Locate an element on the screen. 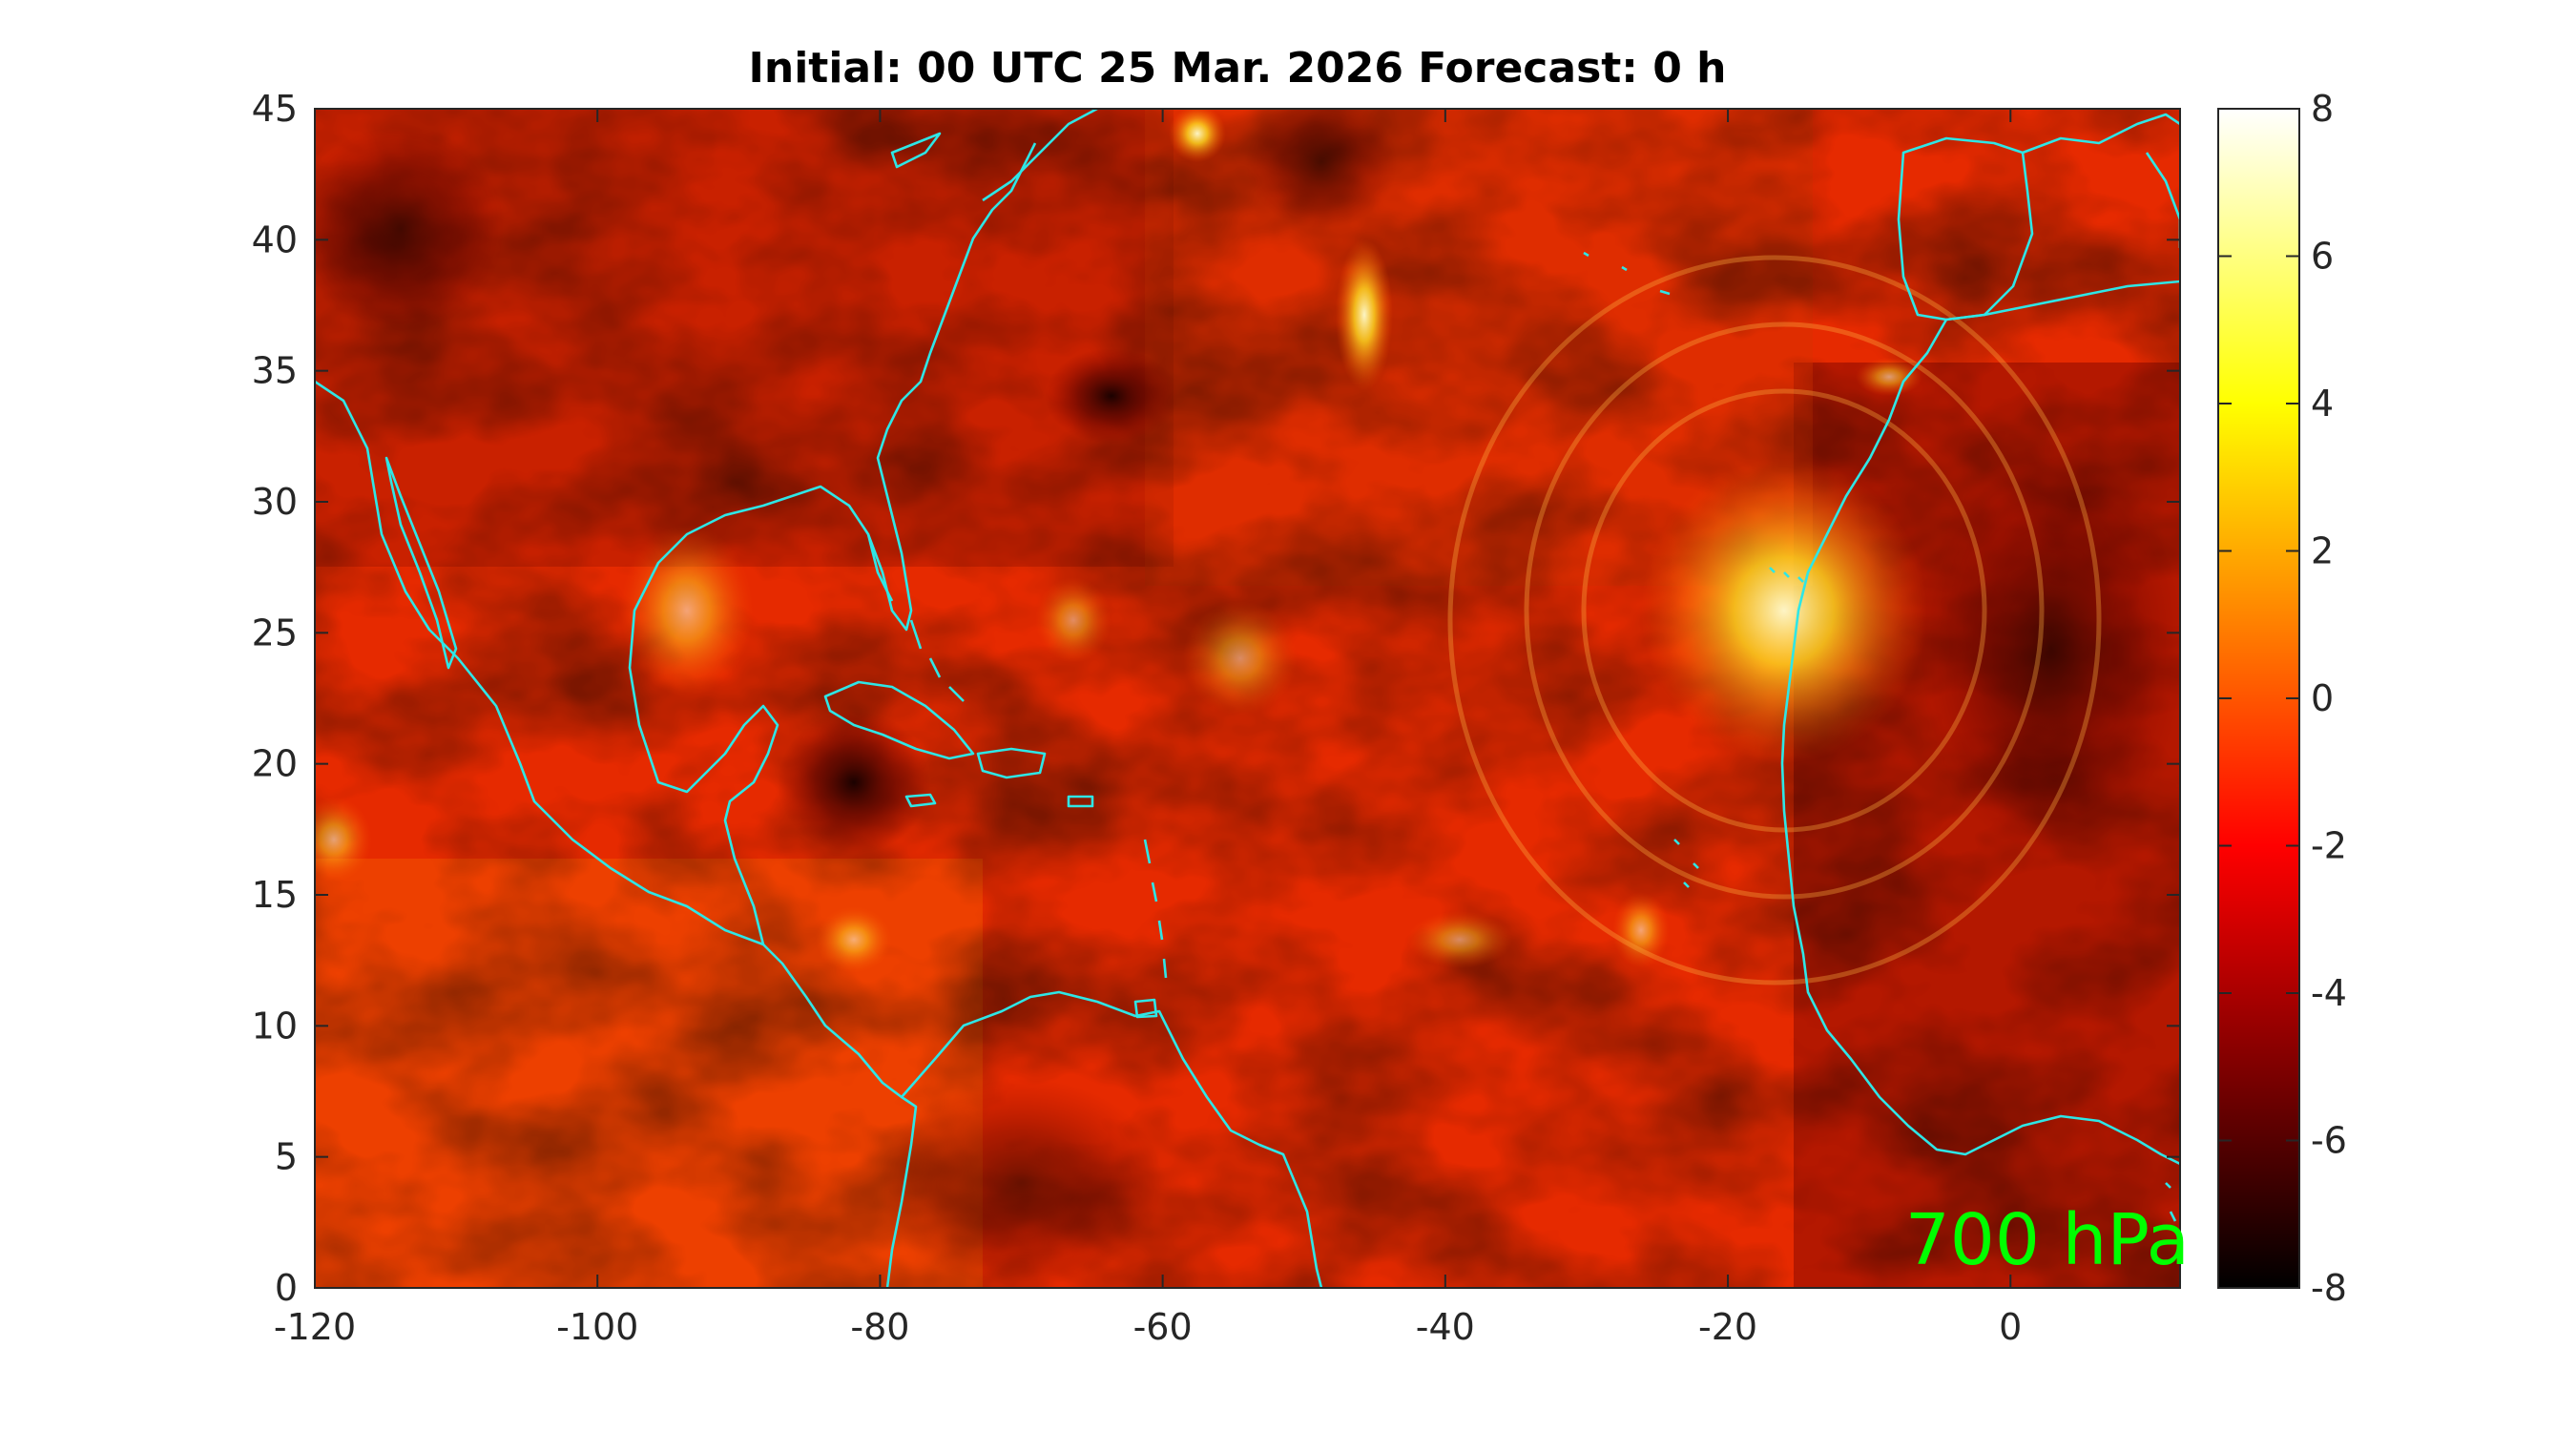 The width and height of the screenshot is (2576, 1431). colorbar-tick-label: 8 is located at coordinates (2322, 109).